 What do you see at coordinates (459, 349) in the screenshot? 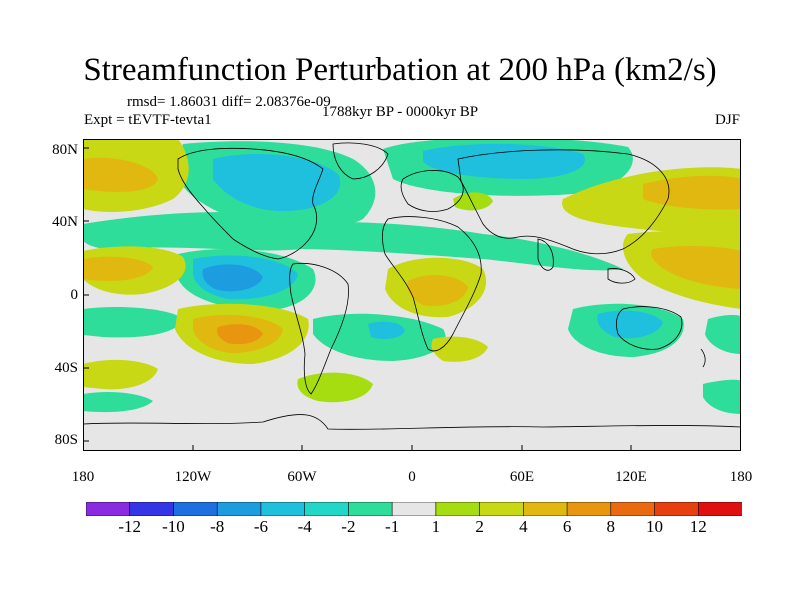
I see `positive-anomaly-south-africa` at bounding box center [459, 349].